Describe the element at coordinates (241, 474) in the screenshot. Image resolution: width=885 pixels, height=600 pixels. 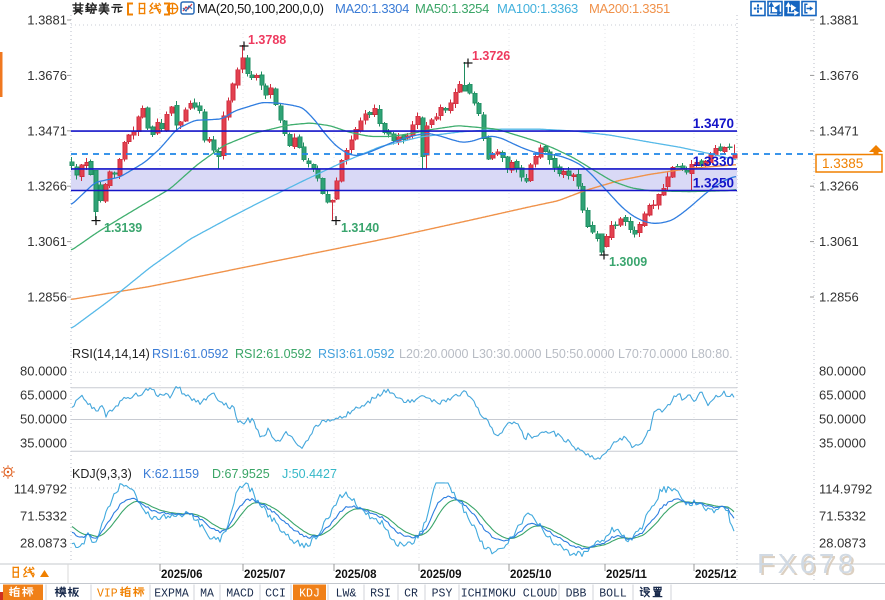
I see `svg-text: D:67.9525` at that location.